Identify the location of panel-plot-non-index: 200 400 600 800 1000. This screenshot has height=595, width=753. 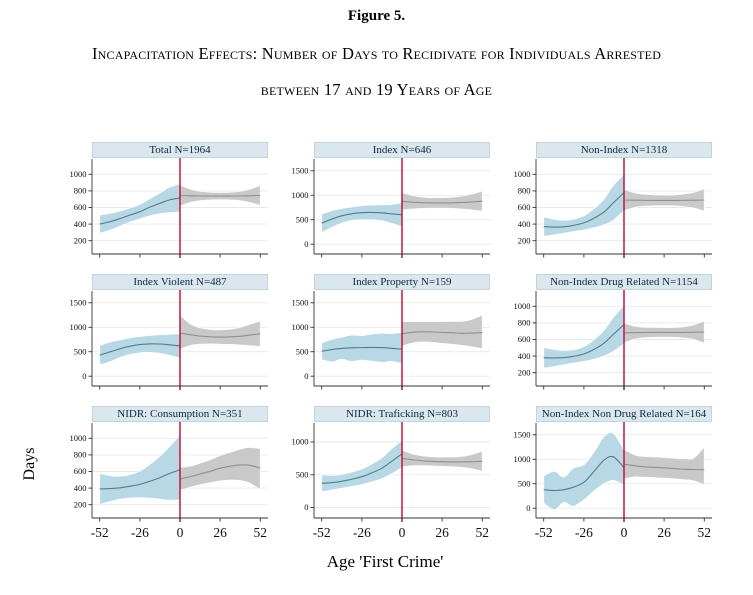
(613, 208).